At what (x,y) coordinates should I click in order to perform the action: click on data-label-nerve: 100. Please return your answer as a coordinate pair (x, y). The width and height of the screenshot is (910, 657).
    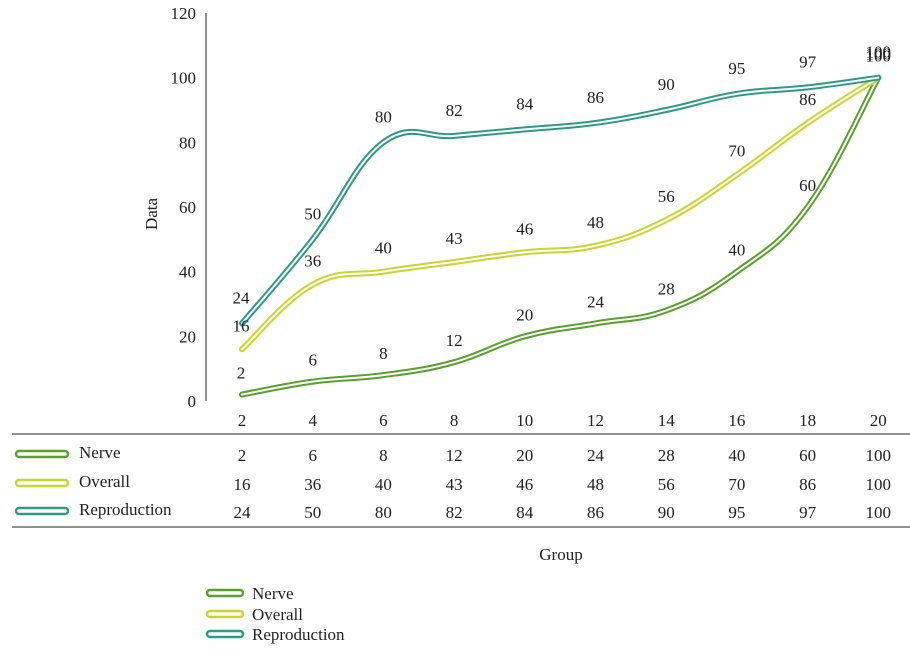
    Looking at the image, I should click on (879, 56).